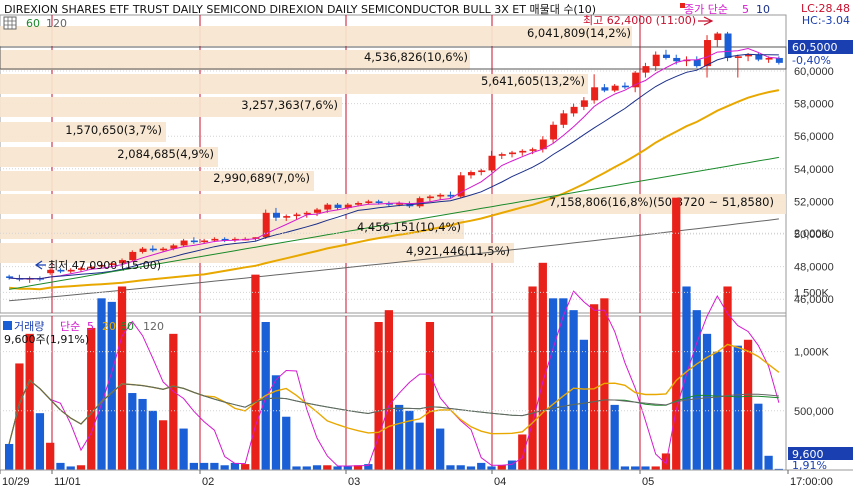 The image size is (853, 492). What do you see at coordinates (7, 325) in the screenshot?
I see `volume-legend-swatch` at bounding box center [7, 325].